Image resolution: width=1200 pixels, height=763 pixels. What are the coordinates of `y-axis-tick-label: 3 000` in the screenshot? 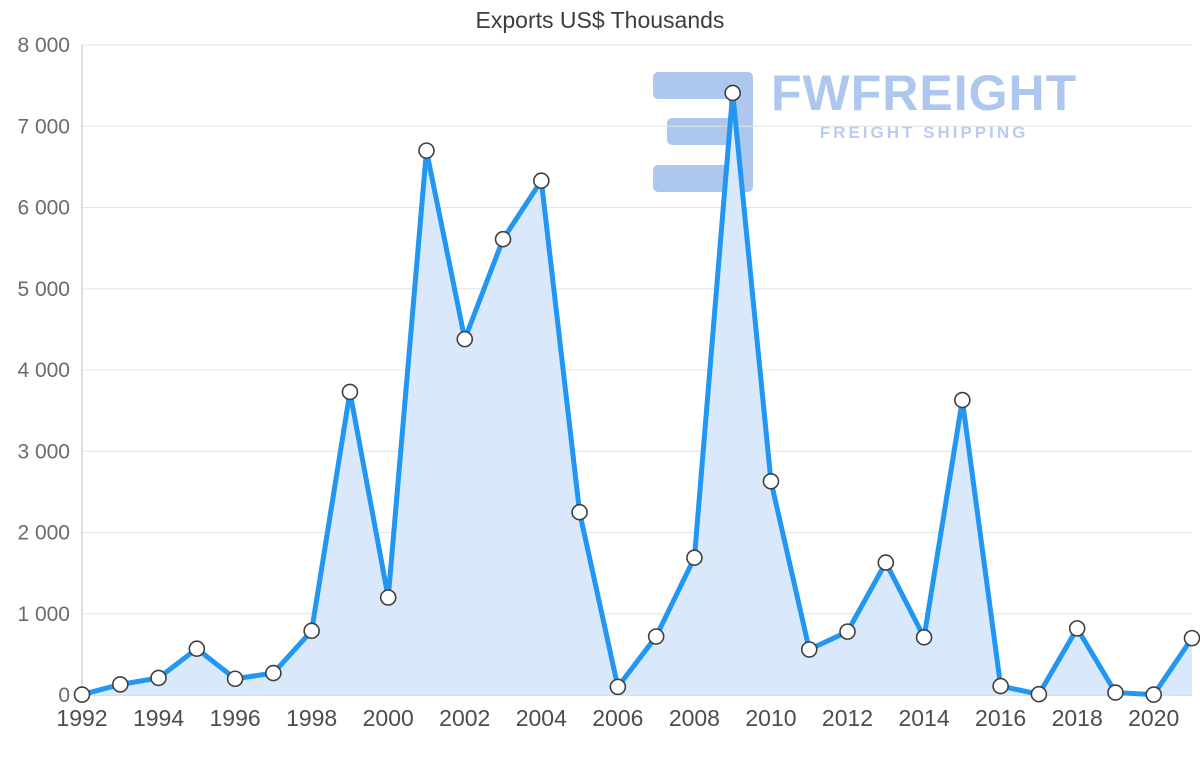 It's located at (43, 451).